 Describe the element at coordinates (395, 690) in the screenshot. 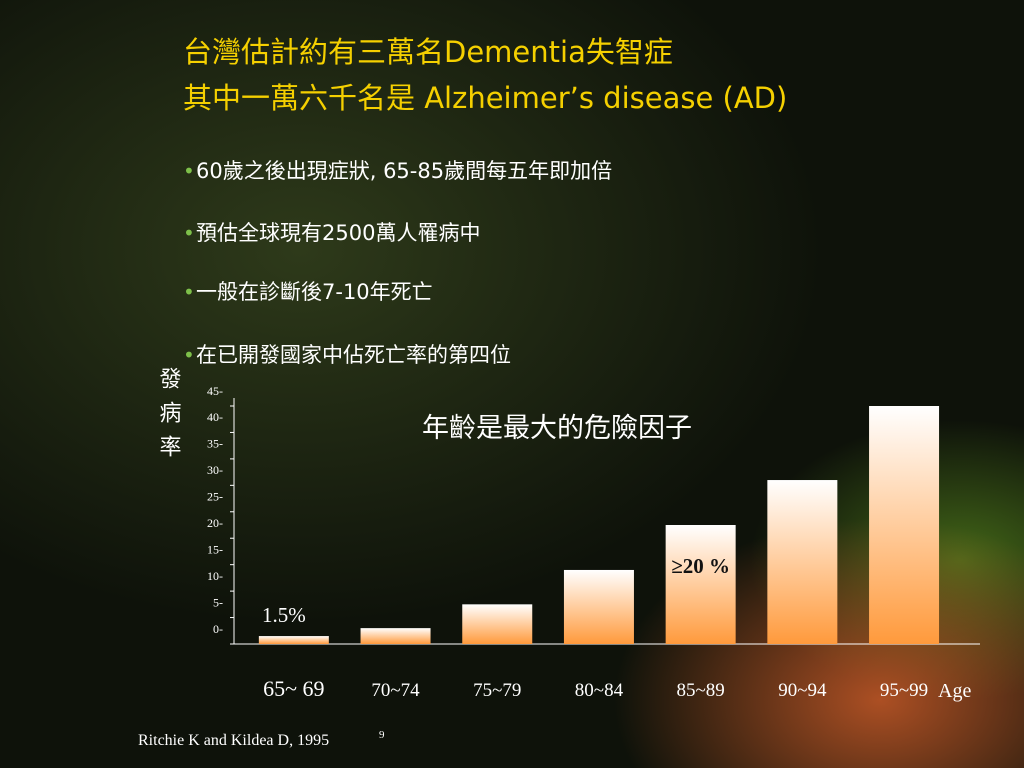

I see `x-tick-label: 70~74` at that location.